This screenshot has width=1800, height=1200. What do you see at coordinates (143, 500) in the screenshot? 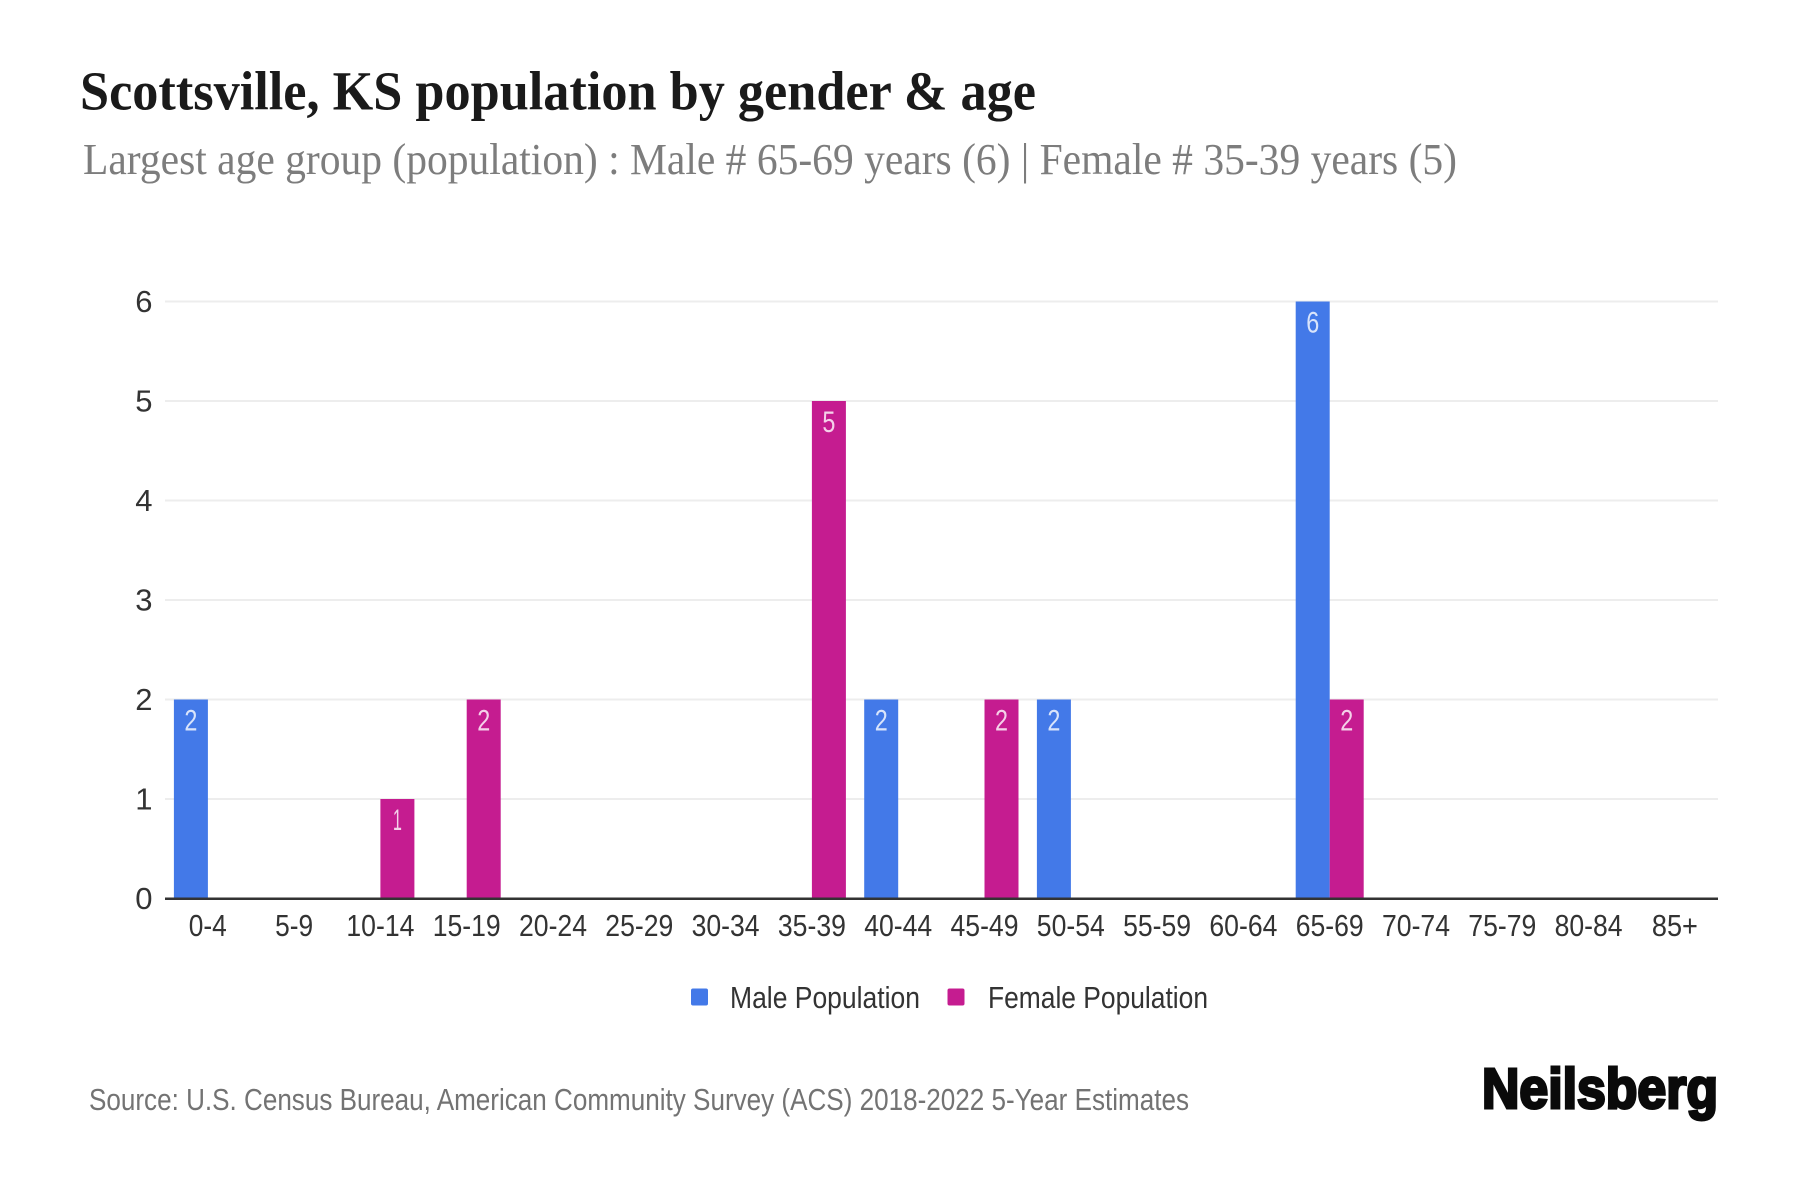
I see `svg-text: 4` at bounding box center [143, 500].